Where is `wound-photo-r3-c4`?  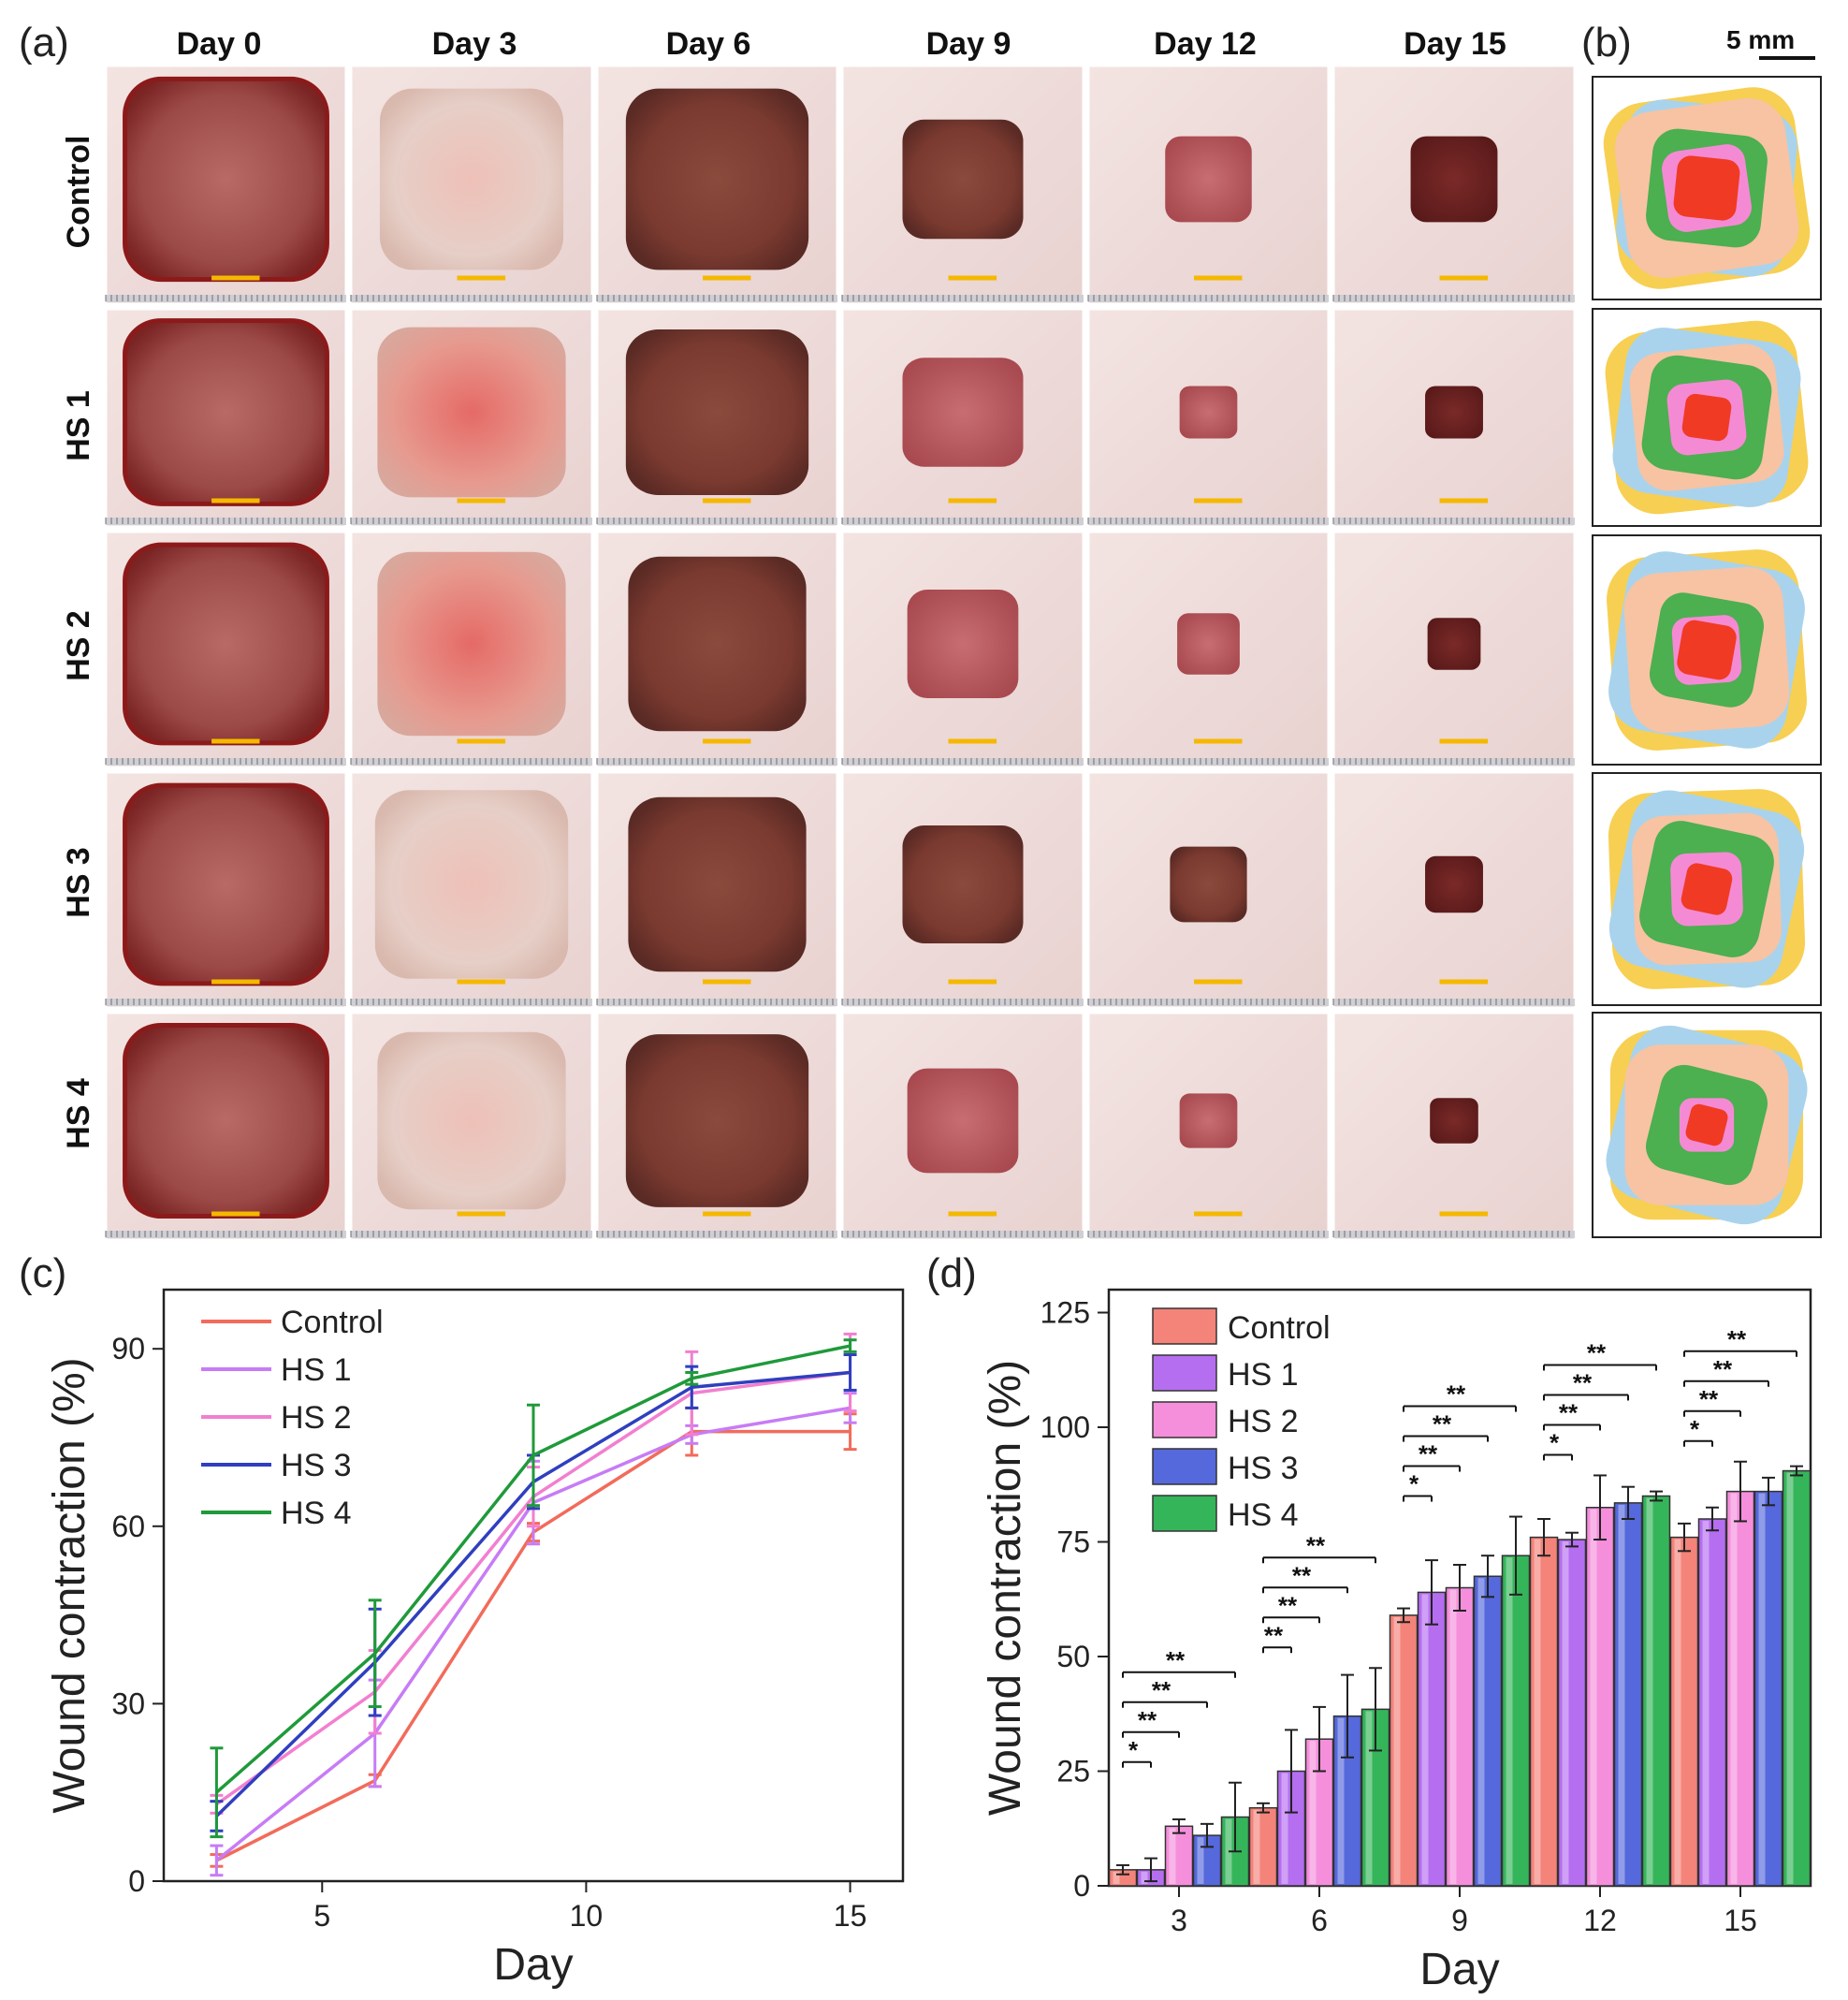 wound-photo-r3-c4 is located at coordinates (1208, 890).